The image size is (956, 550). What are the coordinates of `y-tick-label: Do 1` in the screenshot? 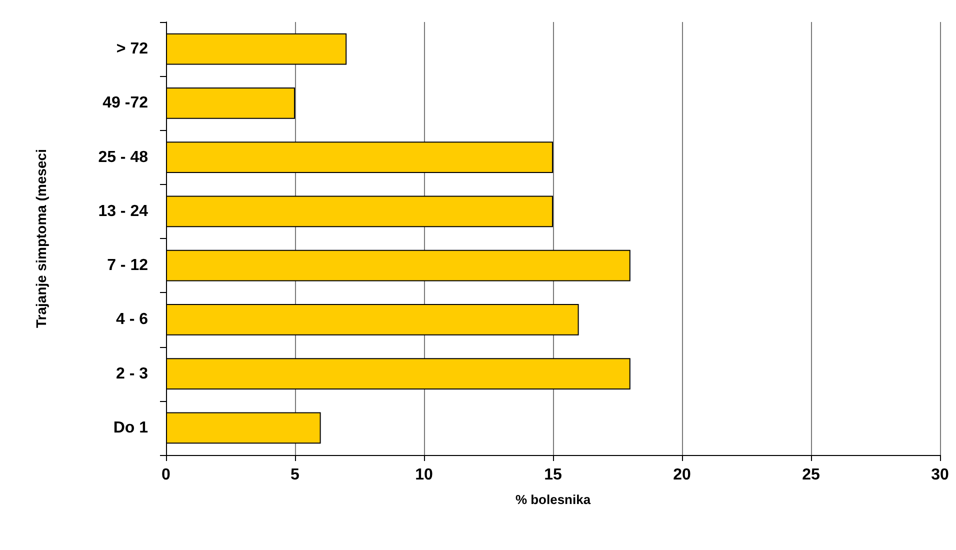 It's located at (130, 427).